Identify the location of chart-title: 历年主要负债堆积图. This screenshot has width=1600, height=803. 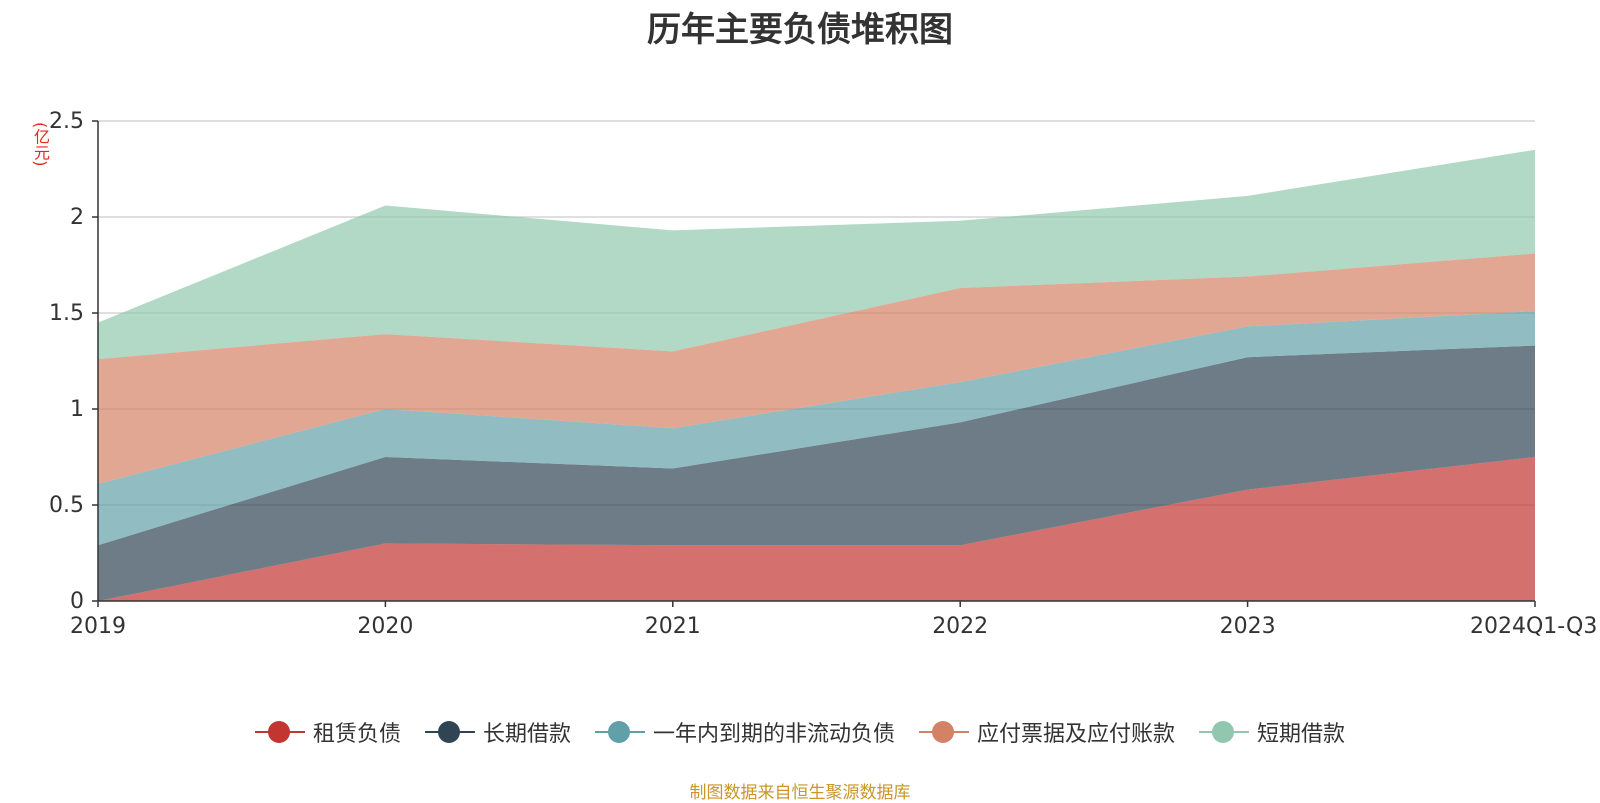
(800, 30).